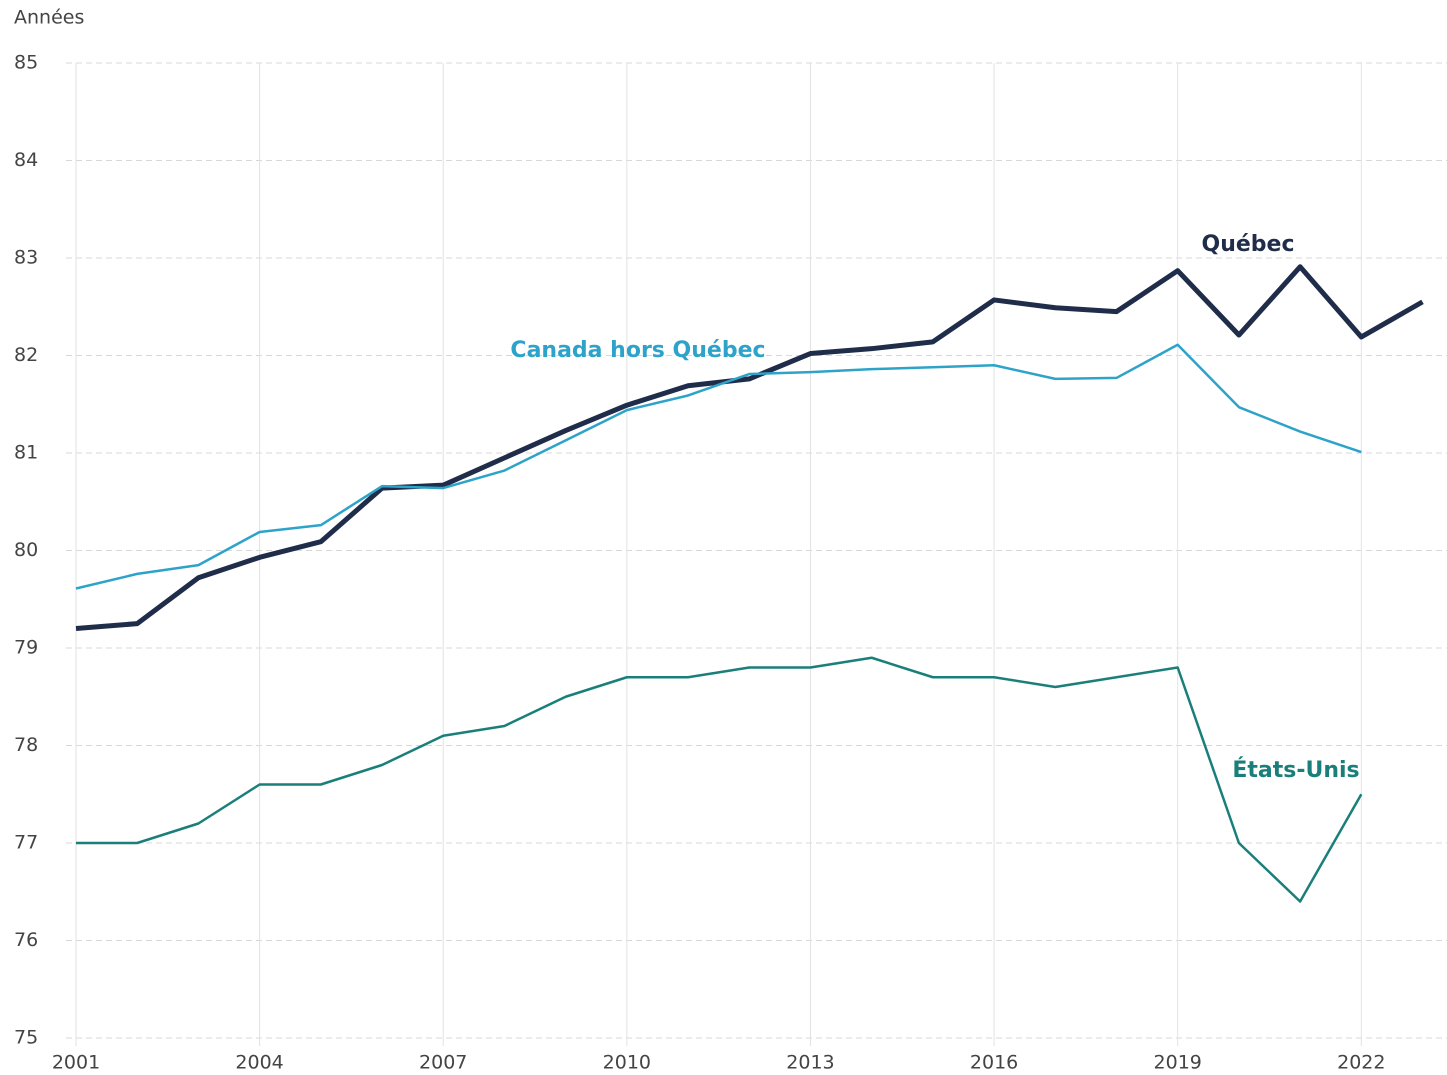  What do you see at coordinates (810, 1063) in the screenshot?
I see `x-tick-label: 2013` at bounding box center [810, 1063].